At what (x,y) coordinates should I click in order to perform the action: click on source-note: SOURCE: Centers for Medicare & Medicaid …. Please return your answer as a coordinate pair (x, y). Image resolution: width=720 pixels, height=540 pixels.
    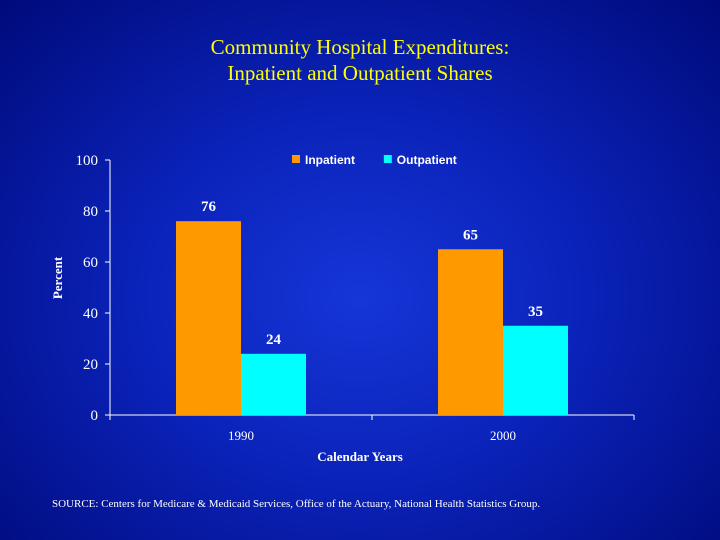
    Looking at the image, I should click on (296, 504).